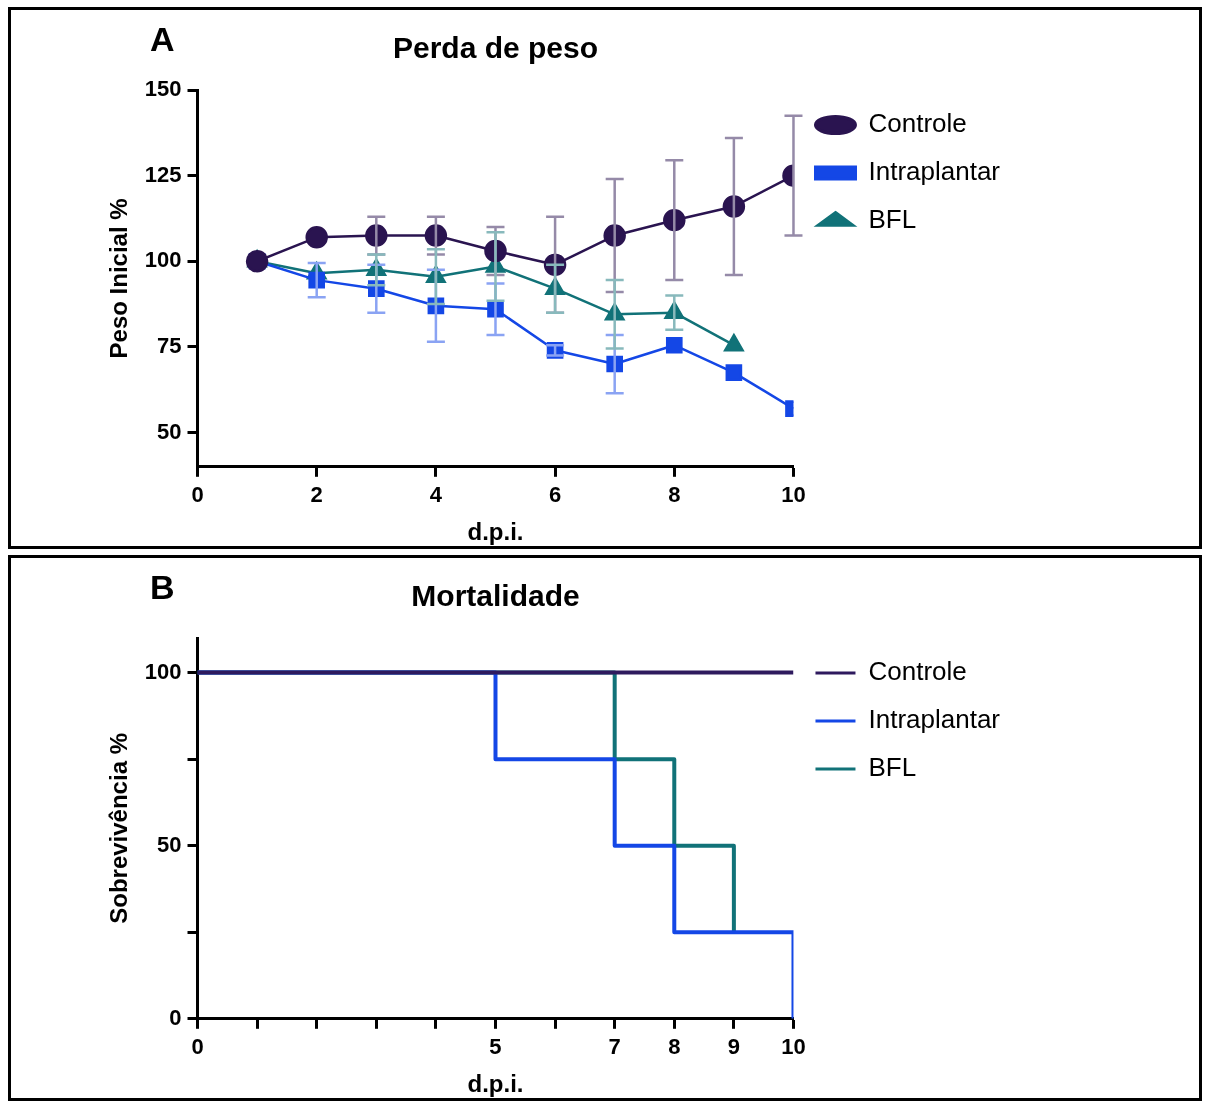 The image size is (1210, 1106). Describe the element at coordinates (119, 828) in the screenshot. I see `y-axis-title: Sobrevivência %` at that location.